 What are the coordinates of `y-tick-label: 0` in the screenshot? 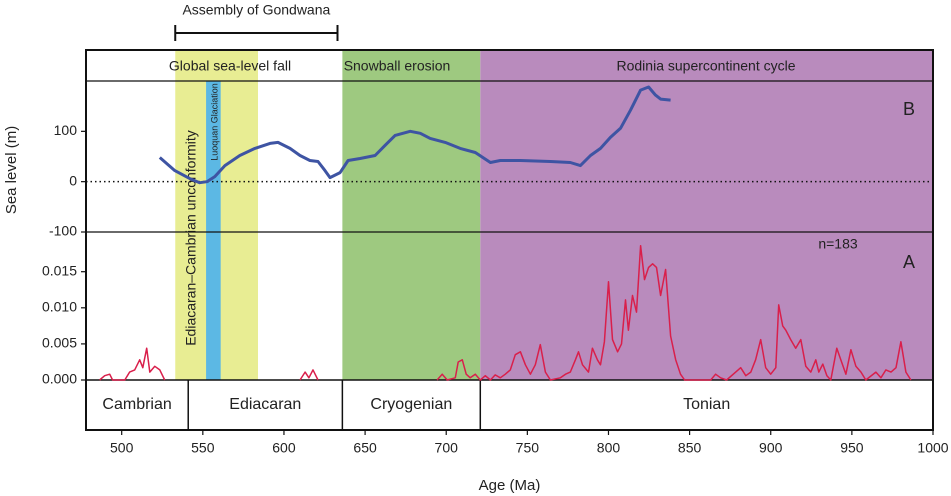 It's located at (73, 180).